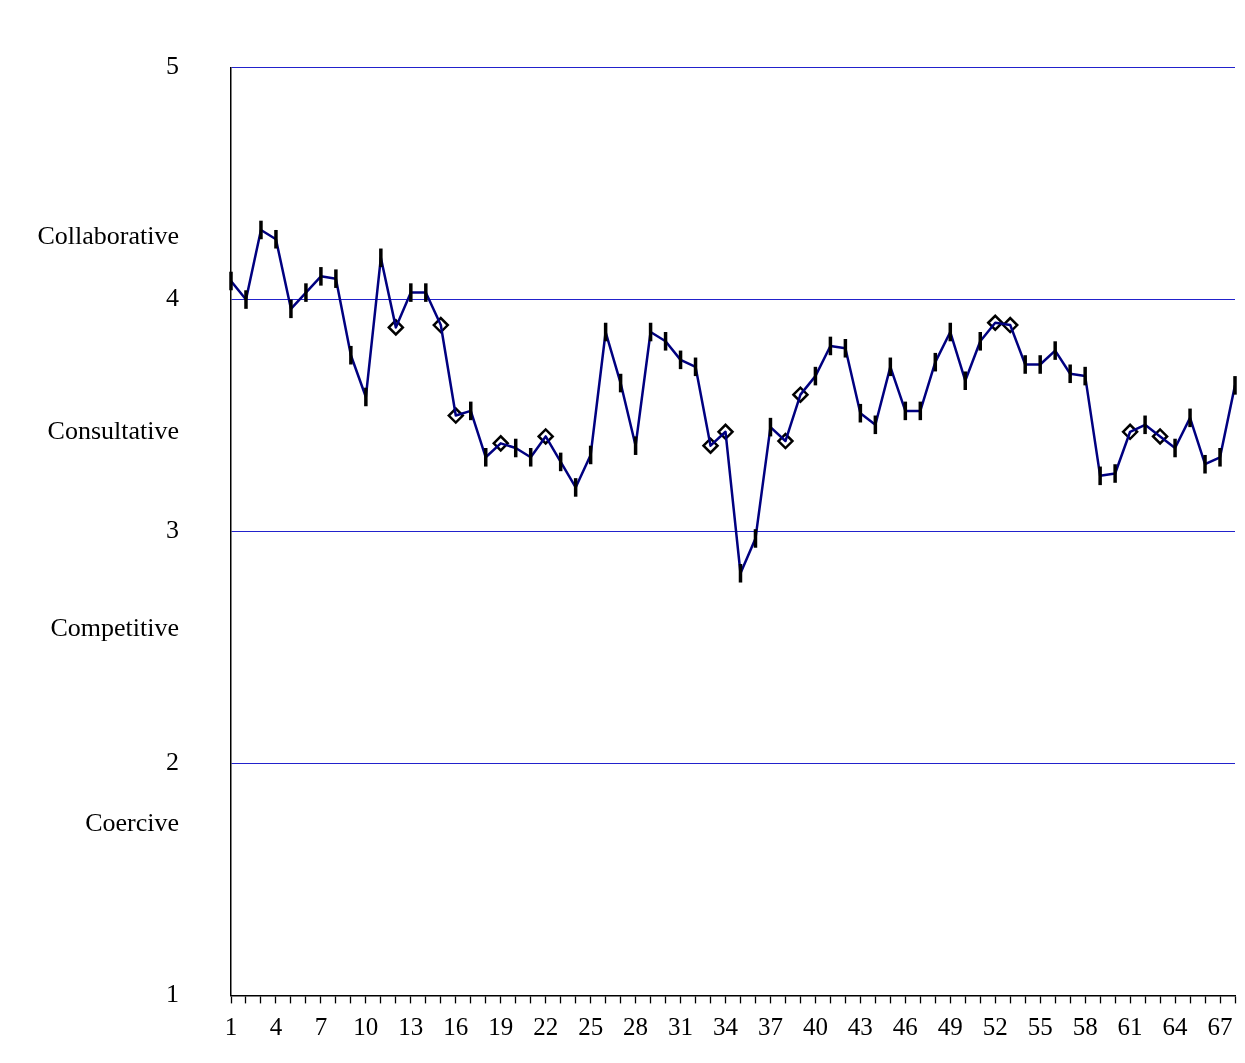 This screenshot has height=1063, width=1245. Describe the element at coordinates (132, 822) in the screenshot. I see `y-tick-label: Coercive` at that location.